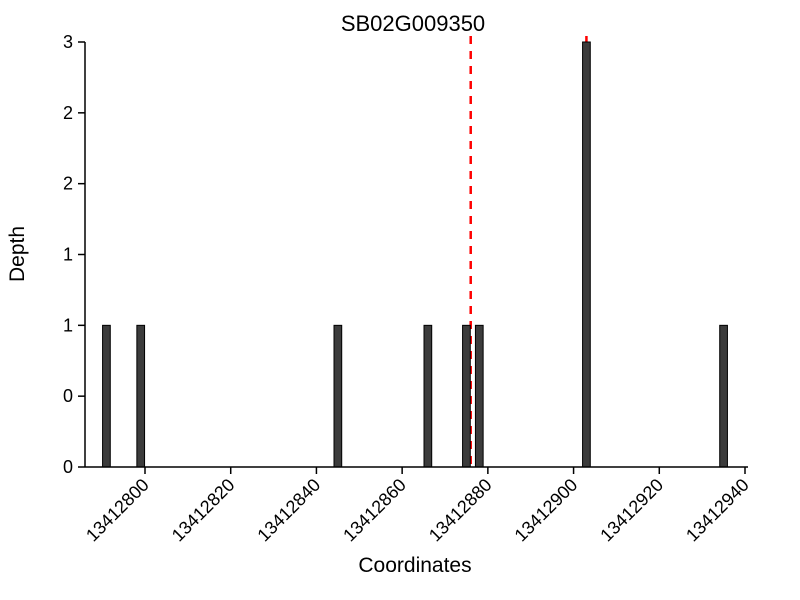 This screenshot has height=600, width=800. I want to click on x-tick-label: 13412860, so click(374, 510).